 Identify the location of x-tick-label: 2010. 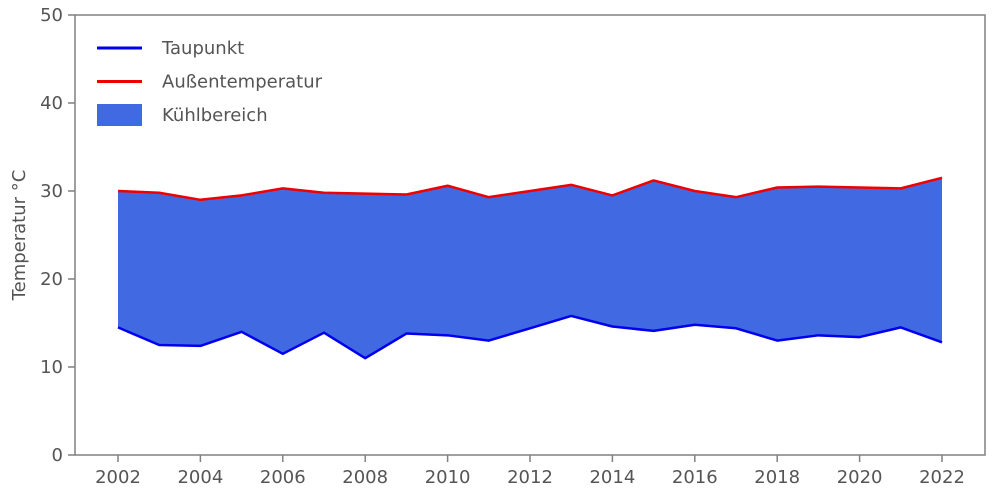
(448, 477).